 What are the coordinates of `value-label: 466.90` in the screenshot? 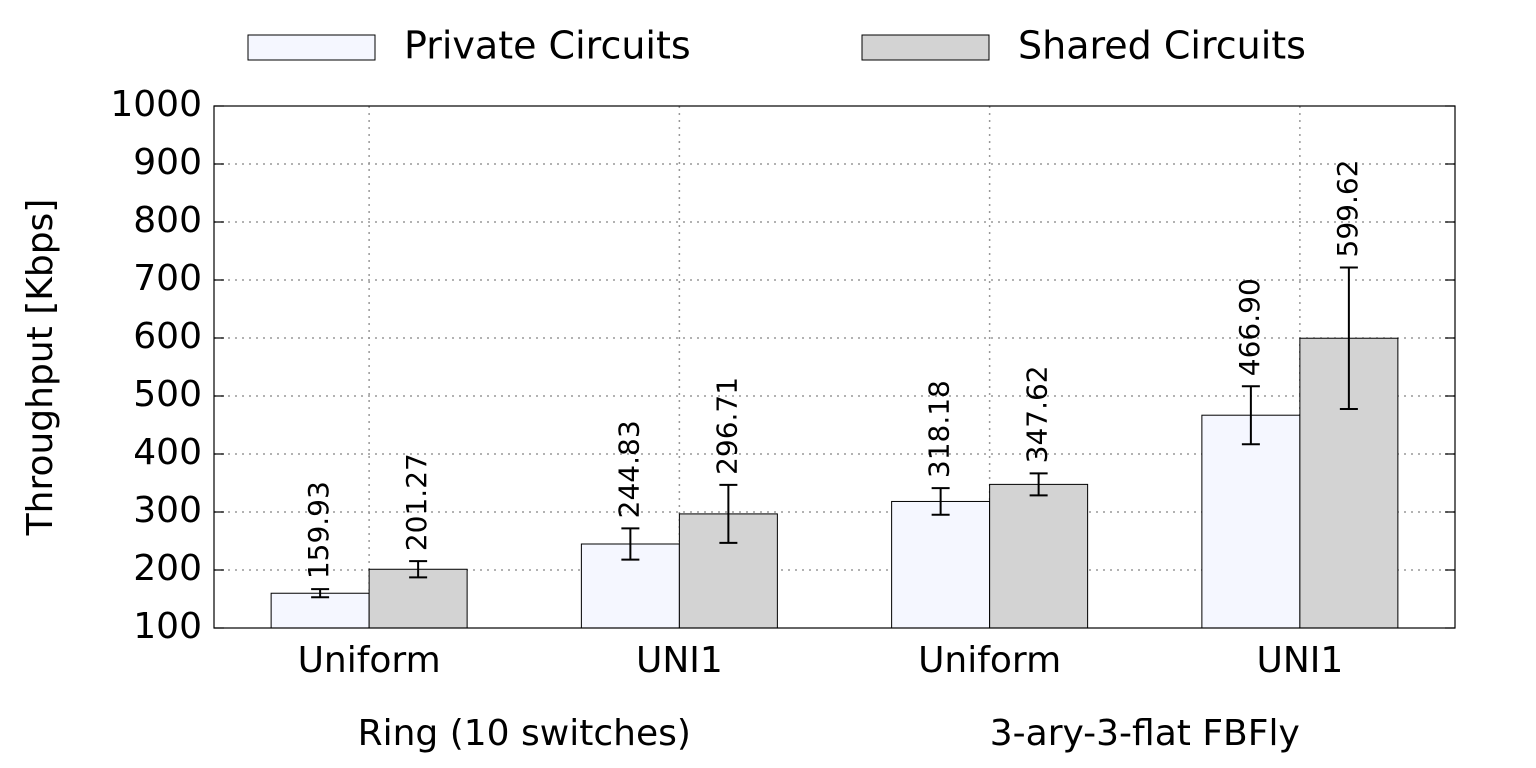 It's located at (1249, 327).